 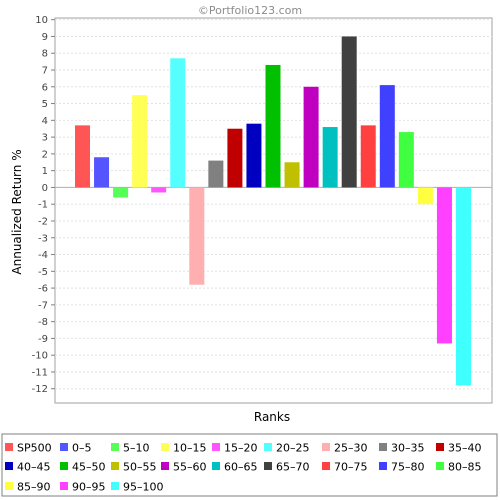 What do you see at coordinates (43, 339) in the screenshot?
I see `y-tick-label: -9` at bounding box center [43, 339].